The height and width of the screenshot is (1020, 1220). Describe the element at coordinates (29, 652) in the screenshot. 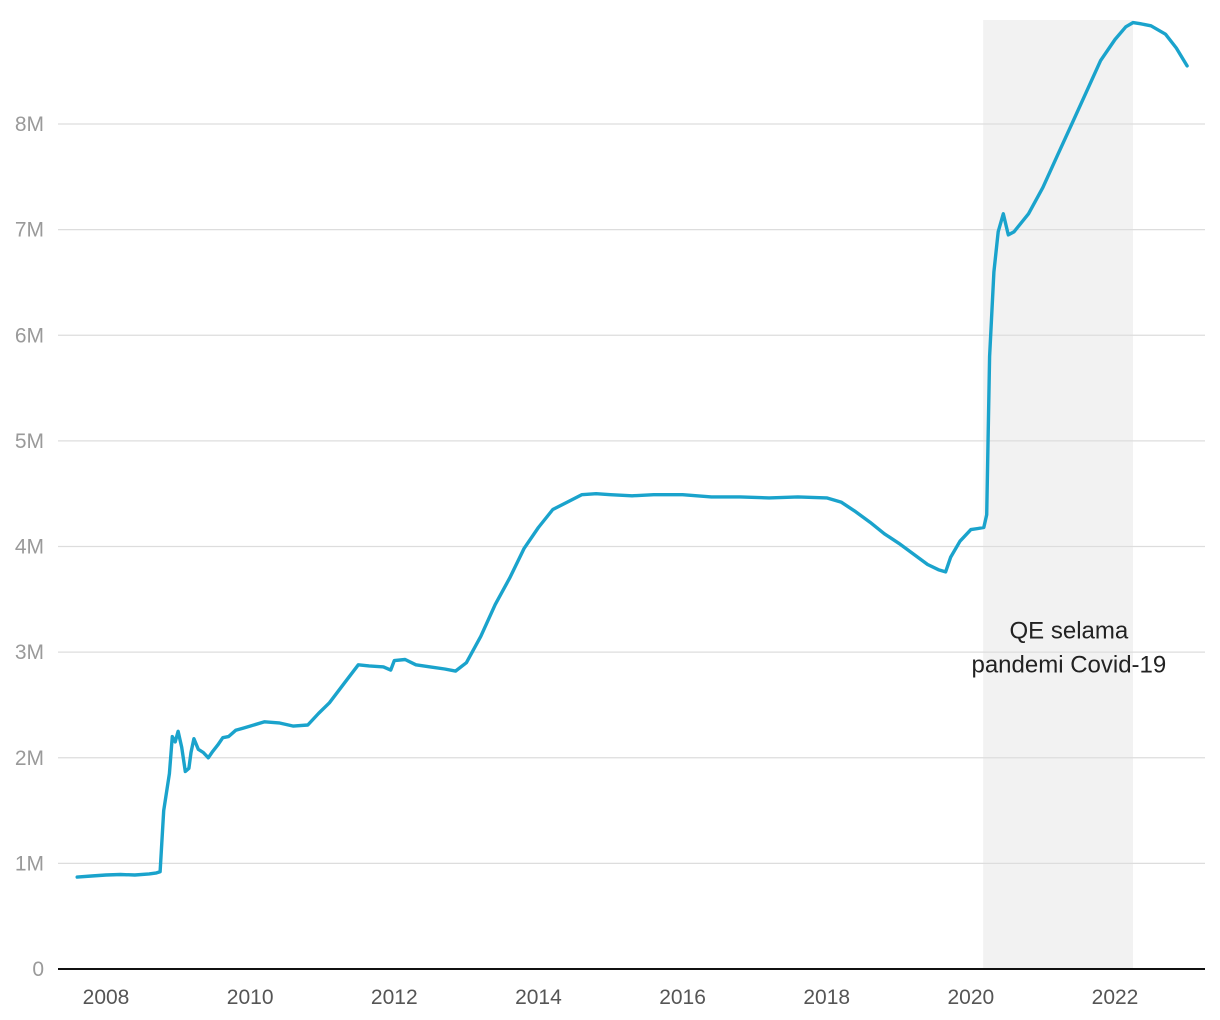

I see `y-tick-label: 3M` at that location.